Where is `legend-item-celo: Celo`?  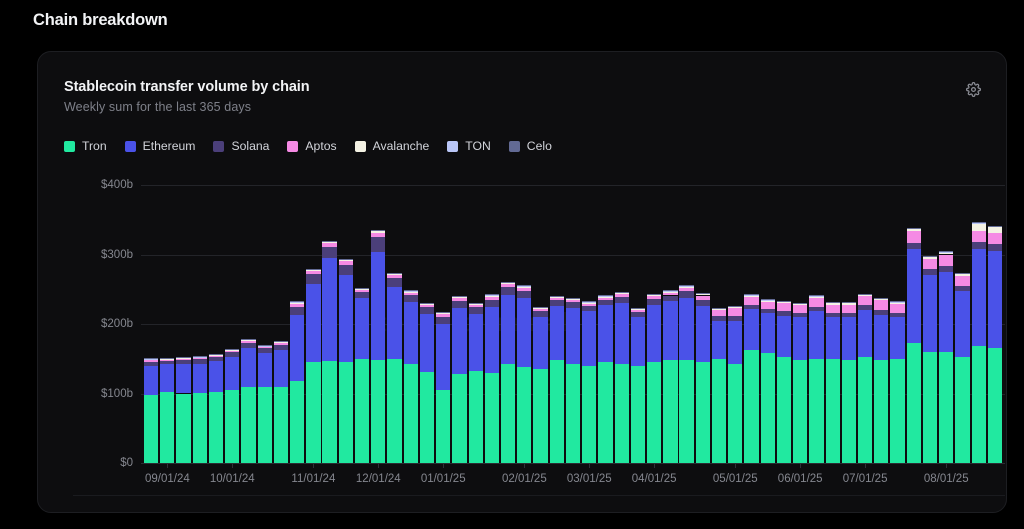
legend-item-celo: Celo is located at coordinates (530, 146).